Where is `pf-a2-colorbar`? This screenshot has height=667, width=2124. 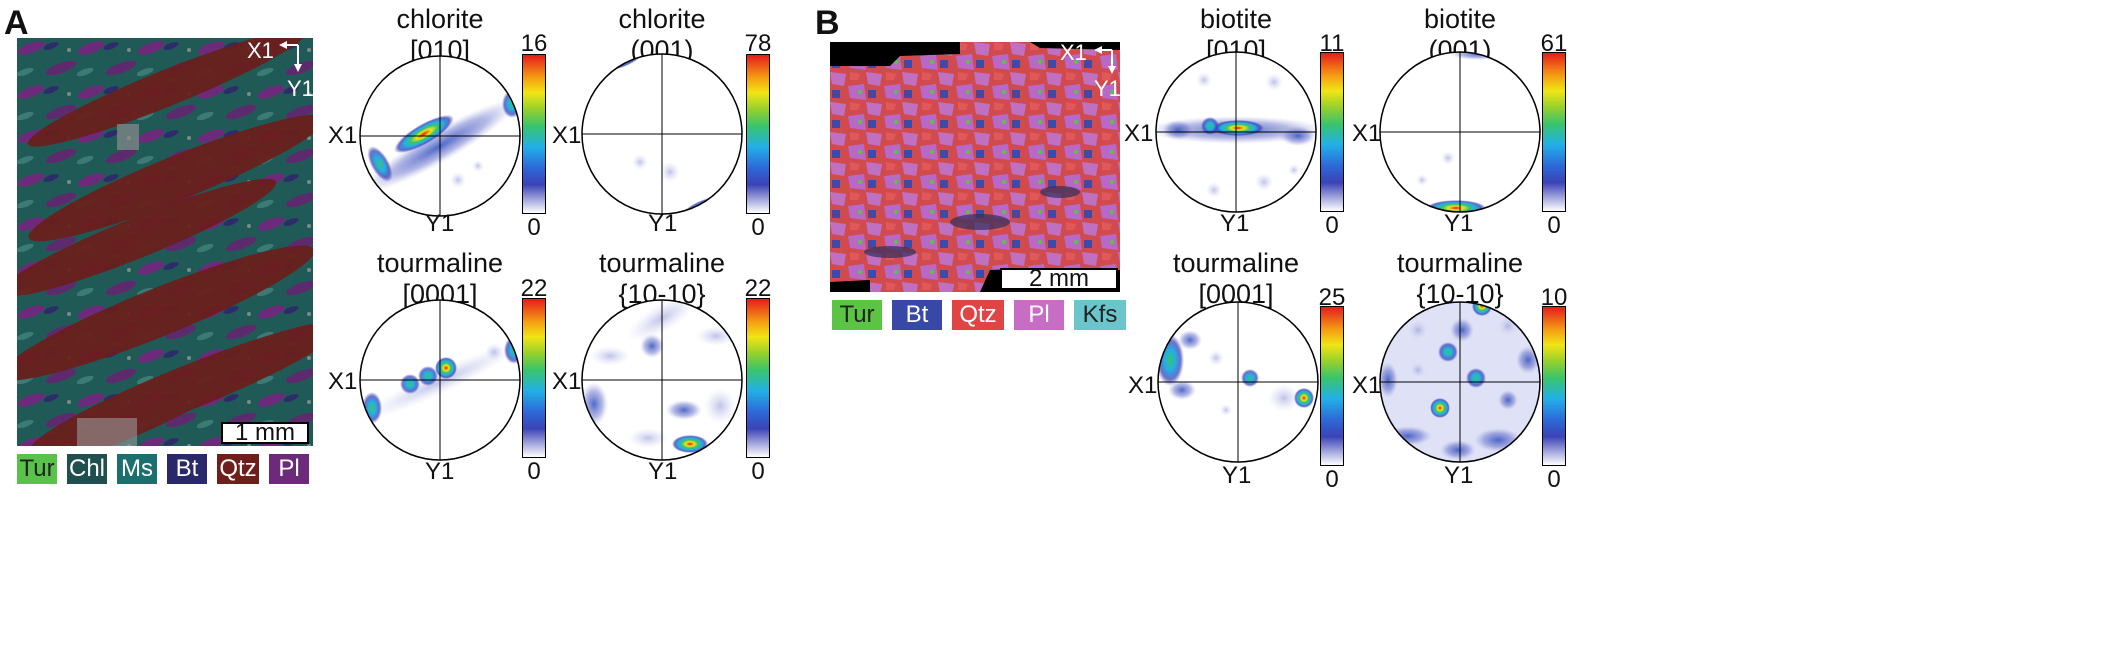
pf-a2-colorbar is located at coordinates (758, 134).